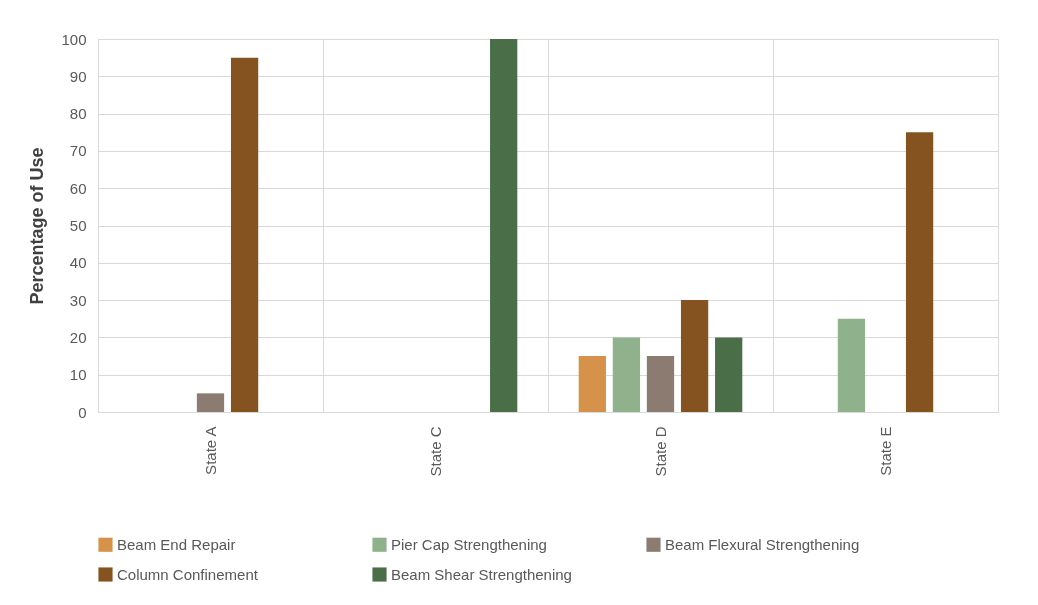 The image size is (1038, 605). I want to click on y-tick-label: 70, so click(78, 151).